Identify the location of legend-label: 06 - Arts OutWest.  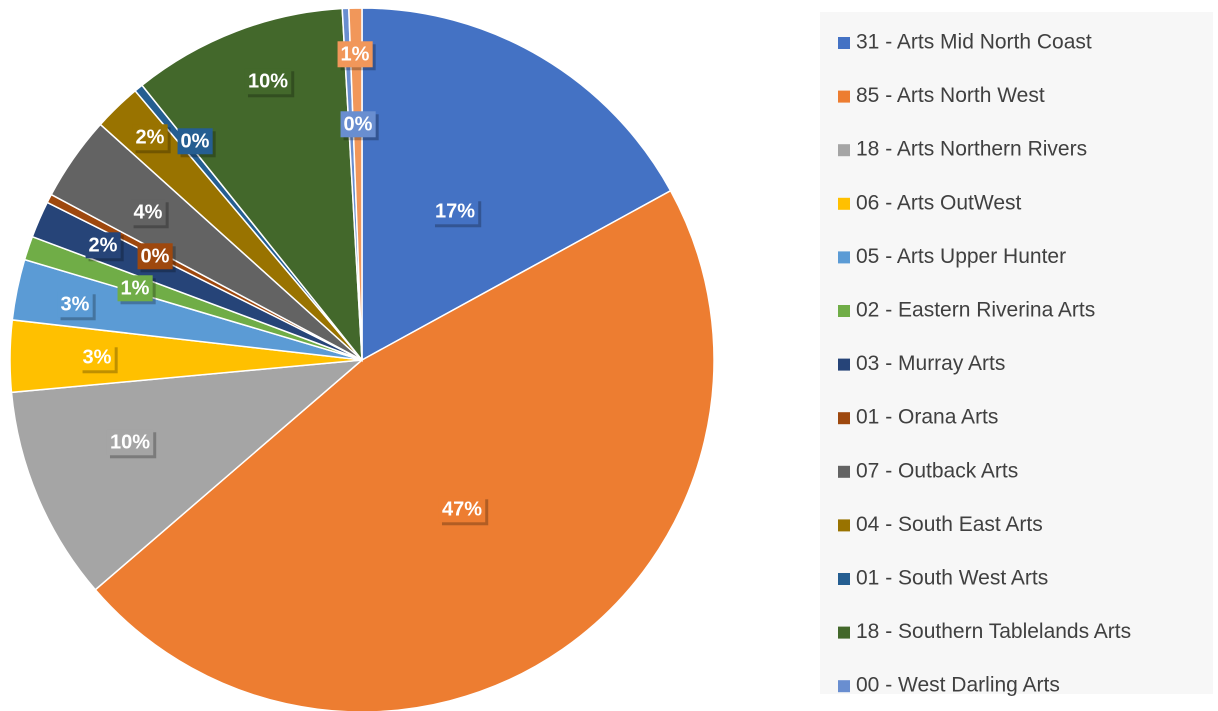
(938, 202).